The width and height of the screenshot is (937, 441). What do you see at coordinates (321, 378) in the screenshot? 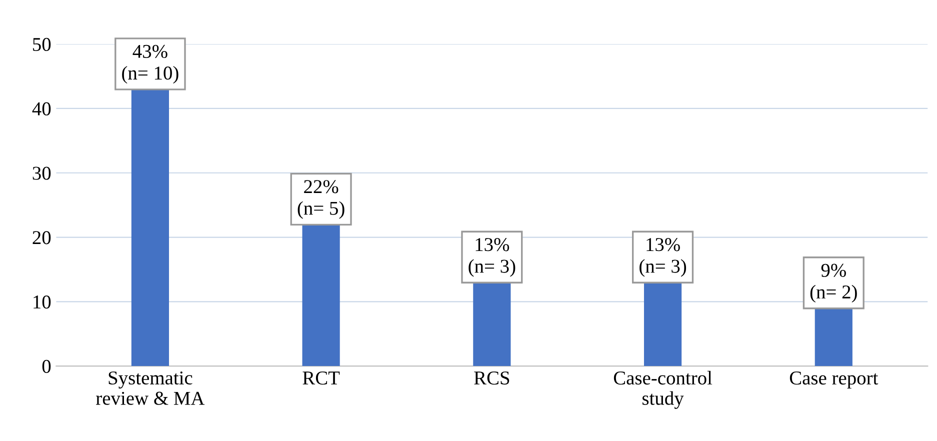
I see `x-tick-label: RCT` at bounding box center [321, 378].